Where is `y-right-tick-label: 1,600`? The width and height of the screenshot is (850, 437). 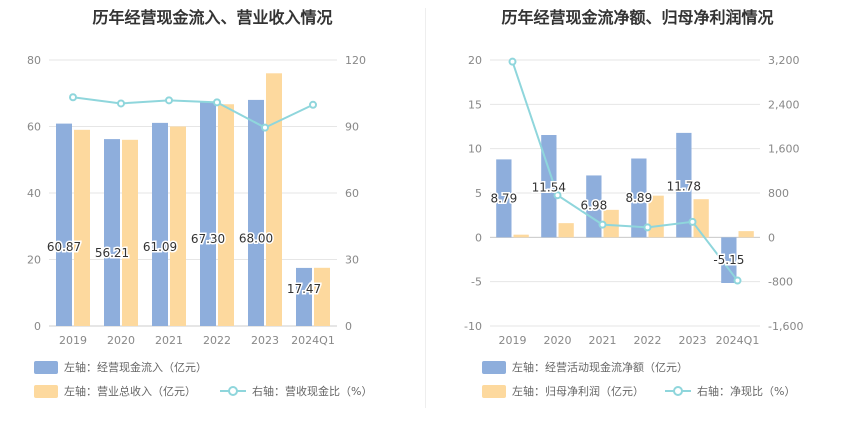 y-right-tick-label: 1,600 is located at coordinates (784, 149).